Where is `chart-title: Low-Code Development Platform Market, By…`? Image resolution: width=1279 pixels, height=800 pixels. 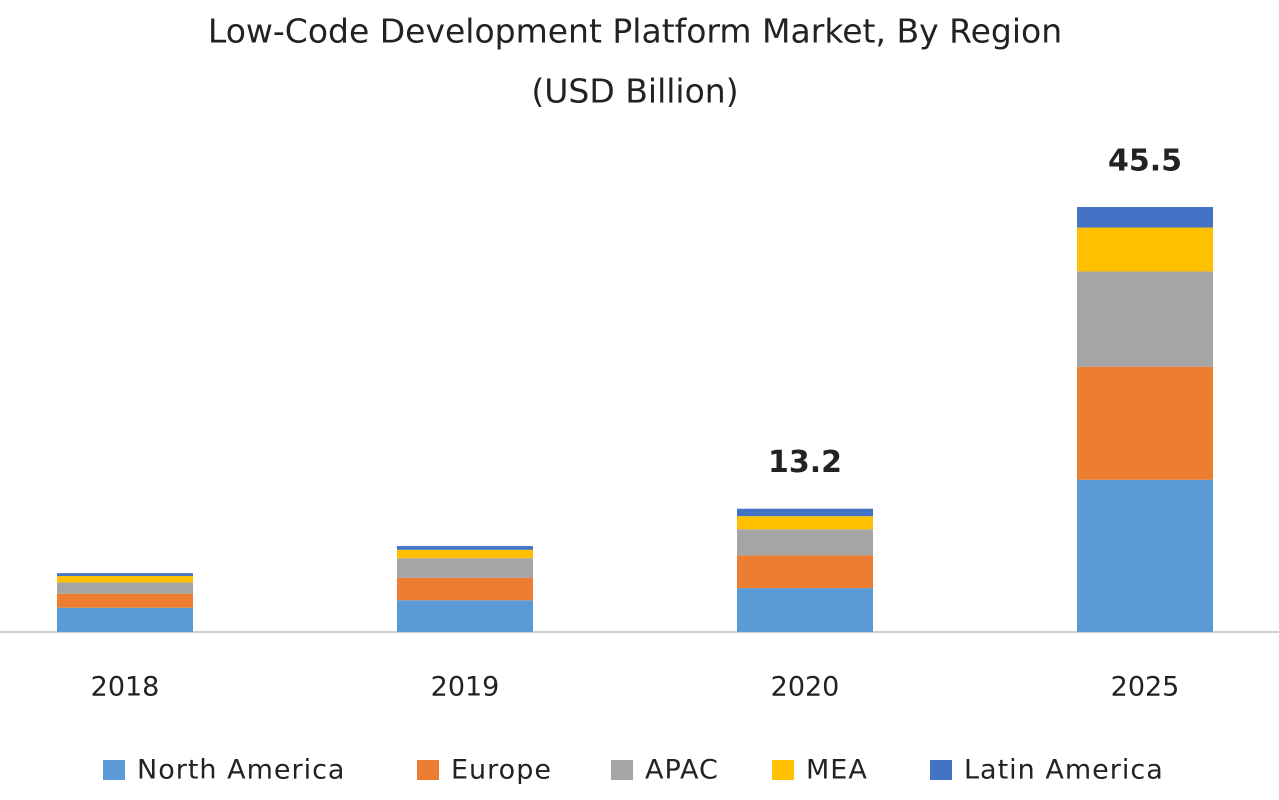
chart-title: Low-Code Development Platform Market, By… is located at coordinates (635, 31).